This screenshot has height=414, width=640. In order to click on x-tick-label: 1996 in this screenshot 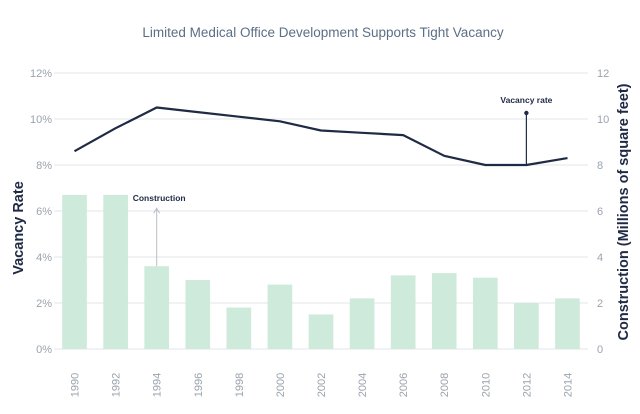, I will do `click(199, 385)`.